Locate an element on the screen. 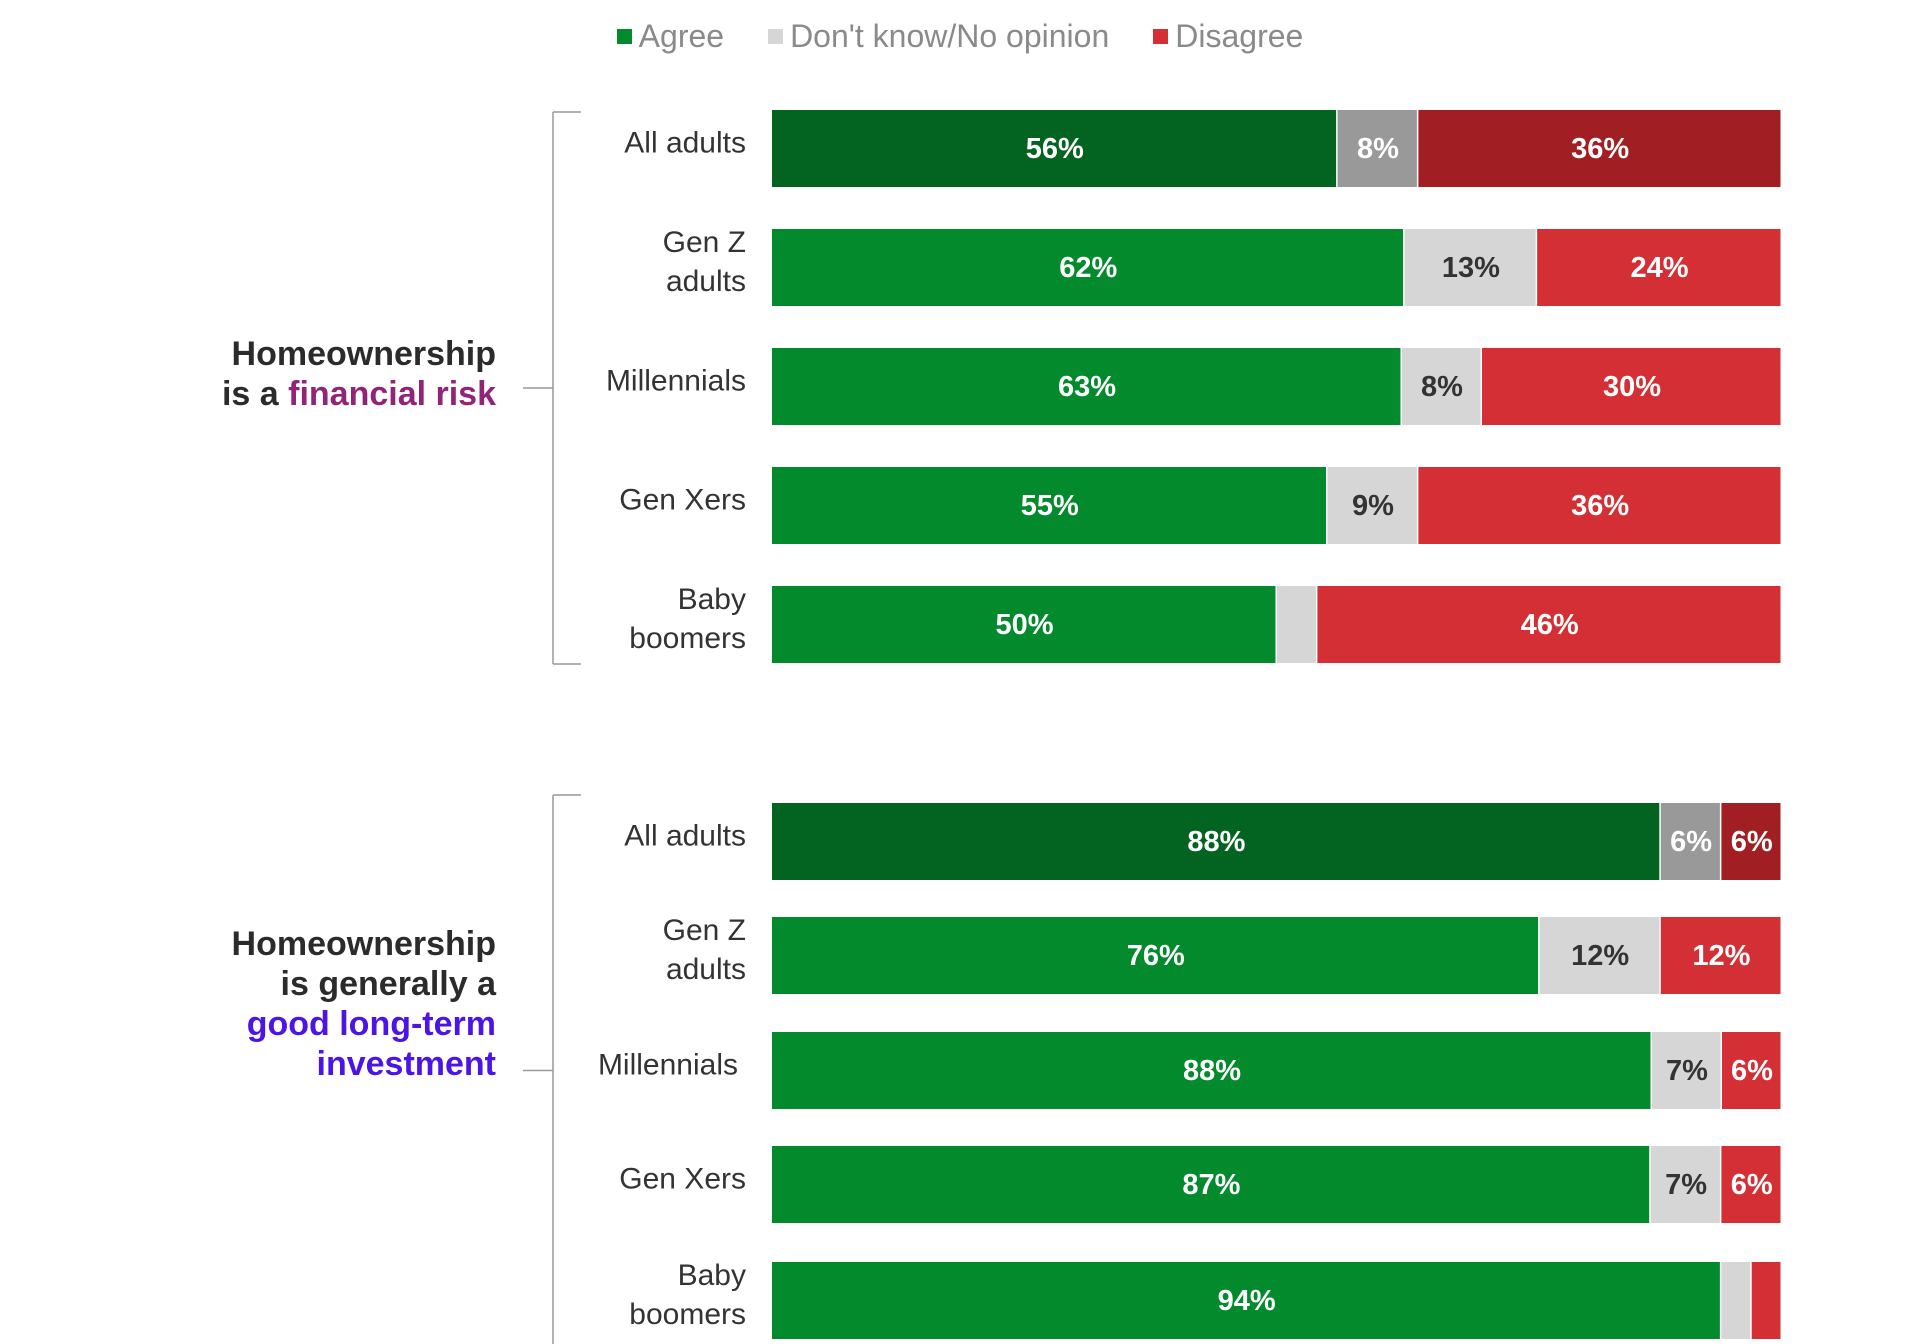 This screenshot has width=1920, height=1344. data-label-dontknow-gen-z-adults: 12% is located at coordinates (1600, 956).